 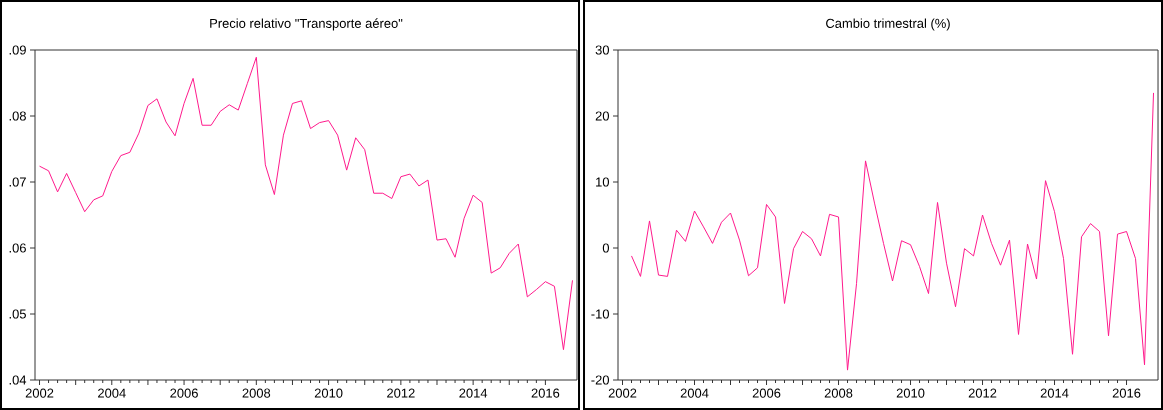 I want to click on y-tick-label: .08, so click(x=17, y=116).